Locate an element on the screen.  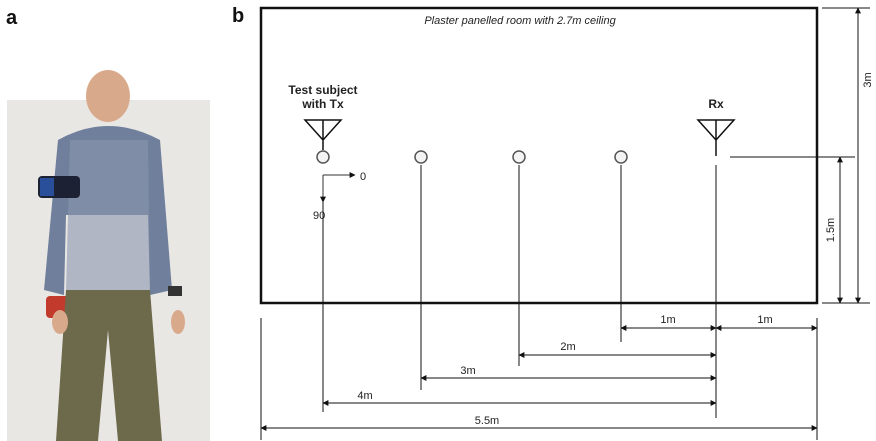
subject-label: Test subject is located at coordinates (322, 90).